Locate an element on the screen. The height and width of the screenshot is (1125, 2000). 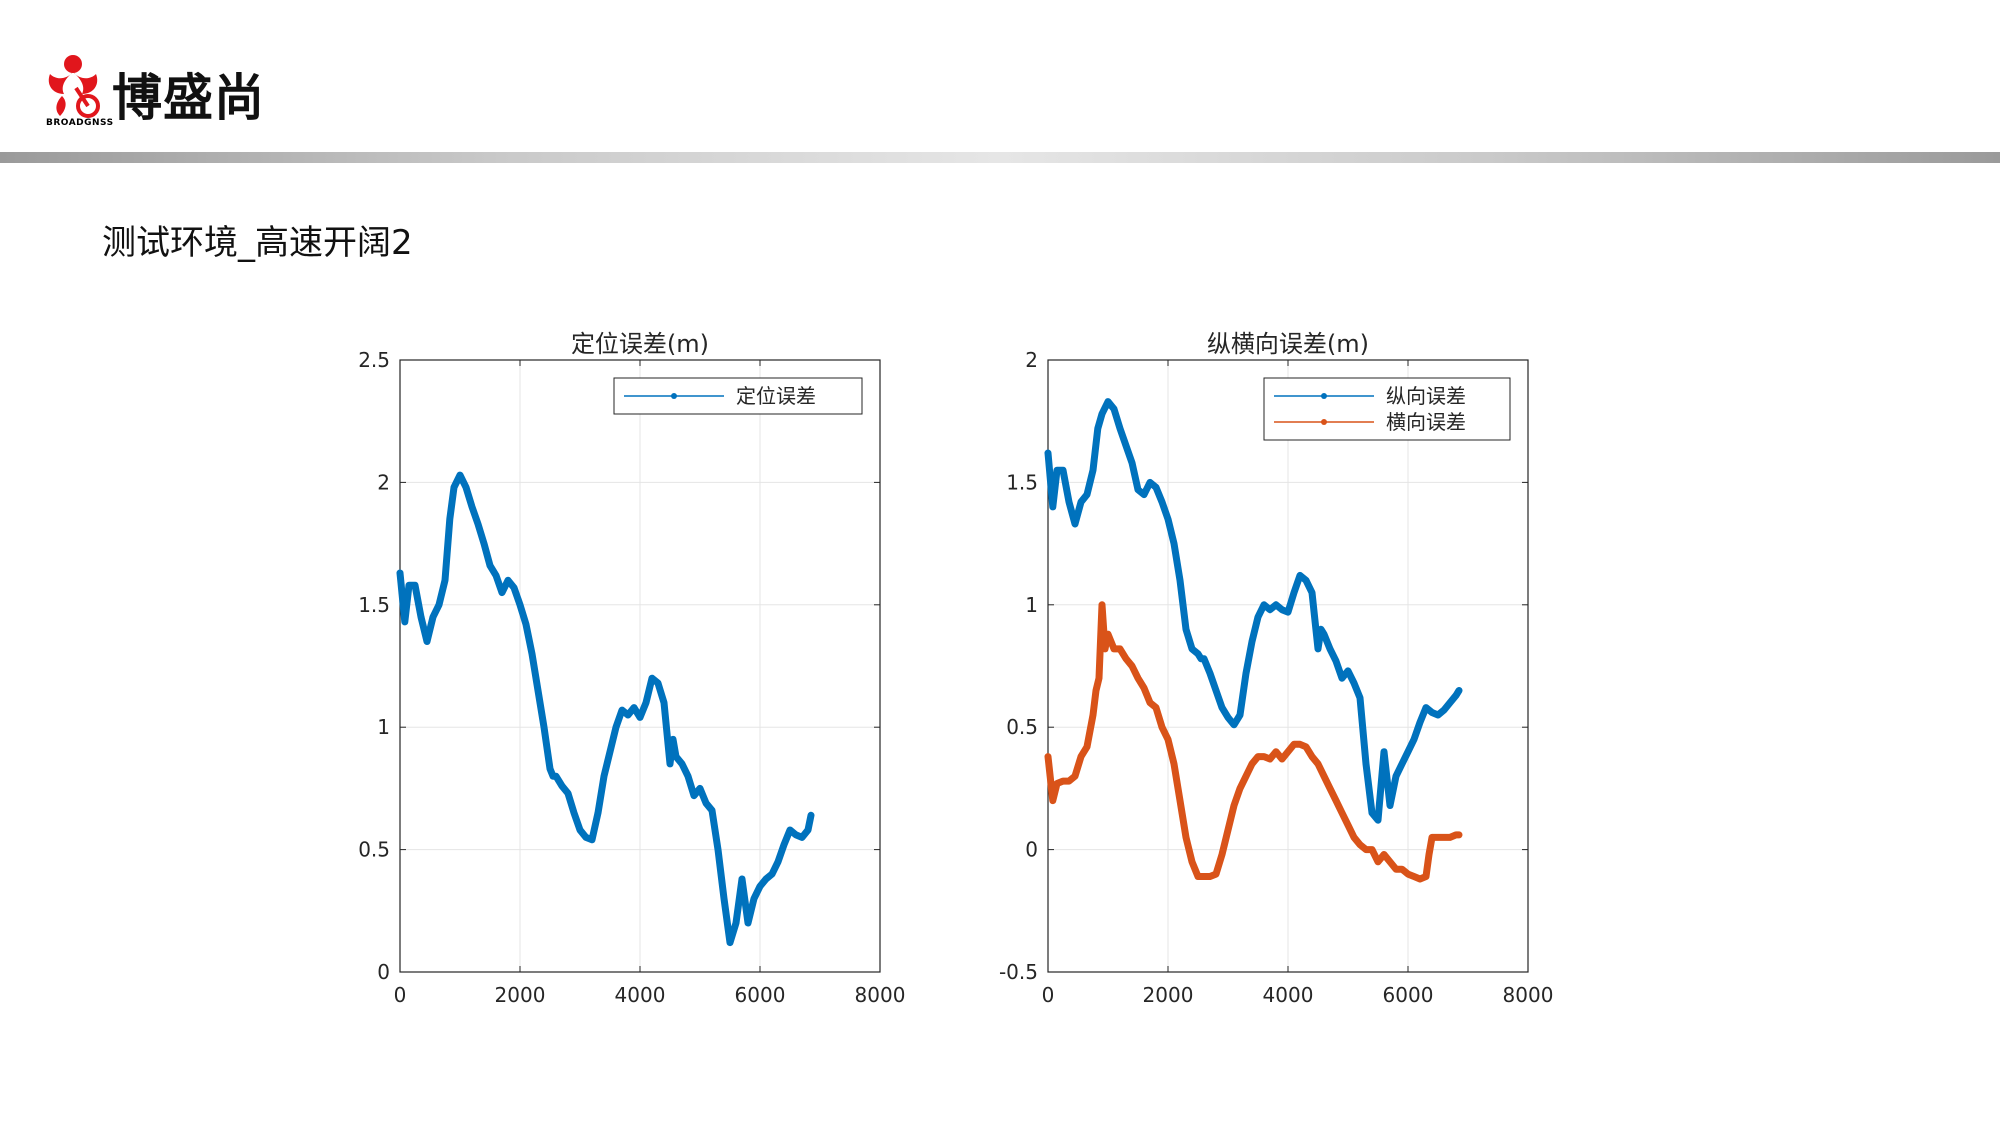
chart-title: 定位误差(m) is located at coordinates (640, 344).